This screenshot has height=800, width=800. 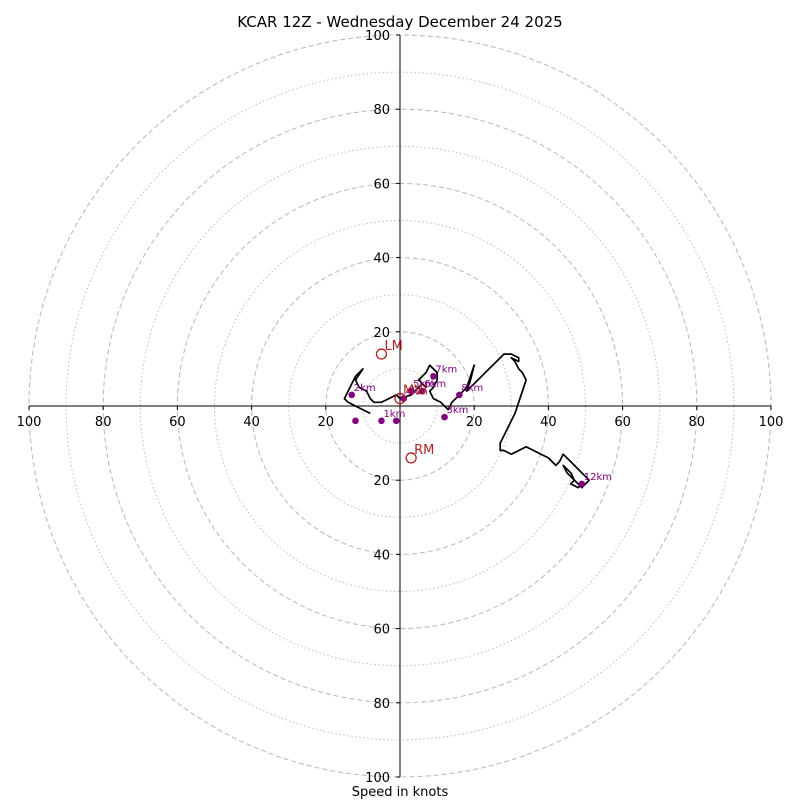 I want to click on motion-marker-rm, so click(x=411, y=458).